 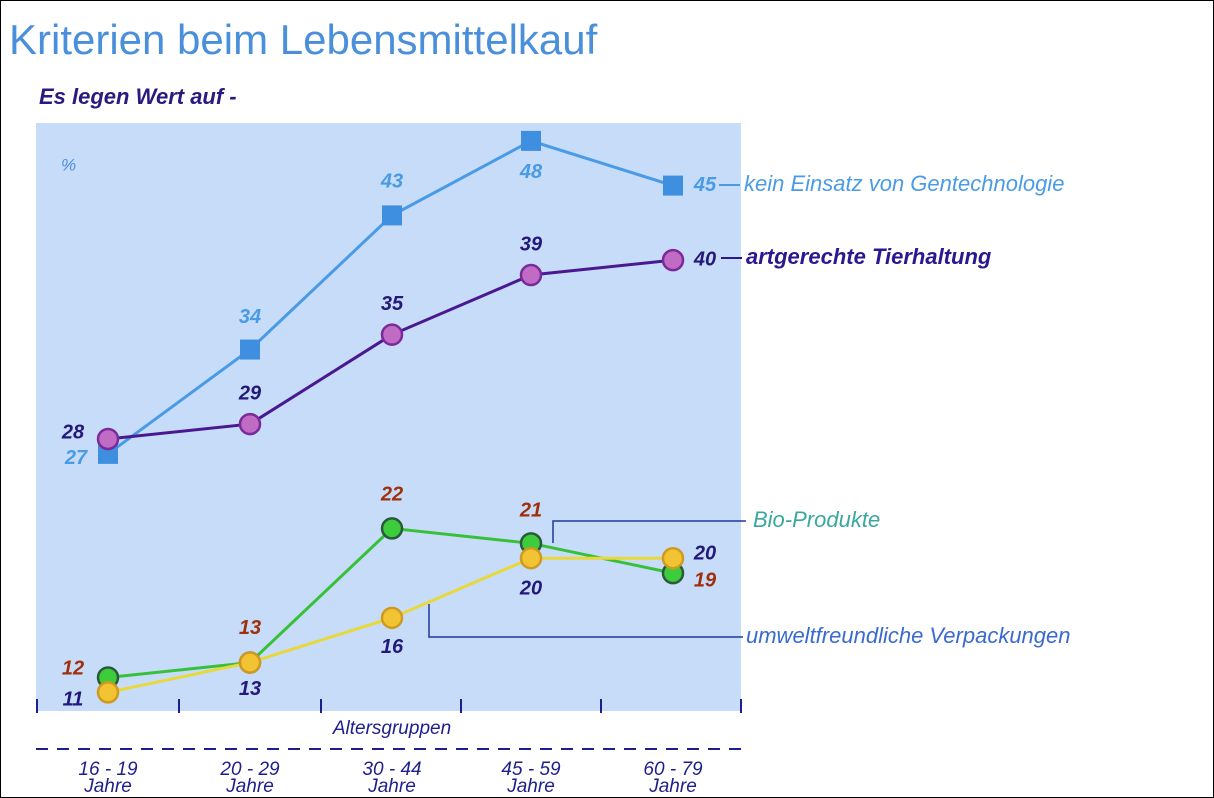 I want to click on data-label: 35, so click(x=392, y=304).